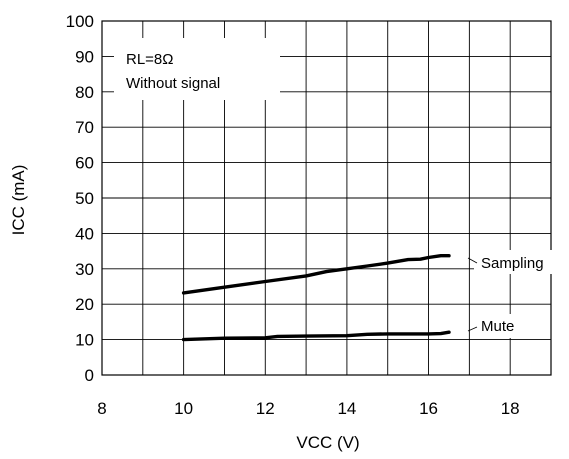 This screenshot has width=569, height=459. I want to click on y-tick-label: 10, so click(84, 340).